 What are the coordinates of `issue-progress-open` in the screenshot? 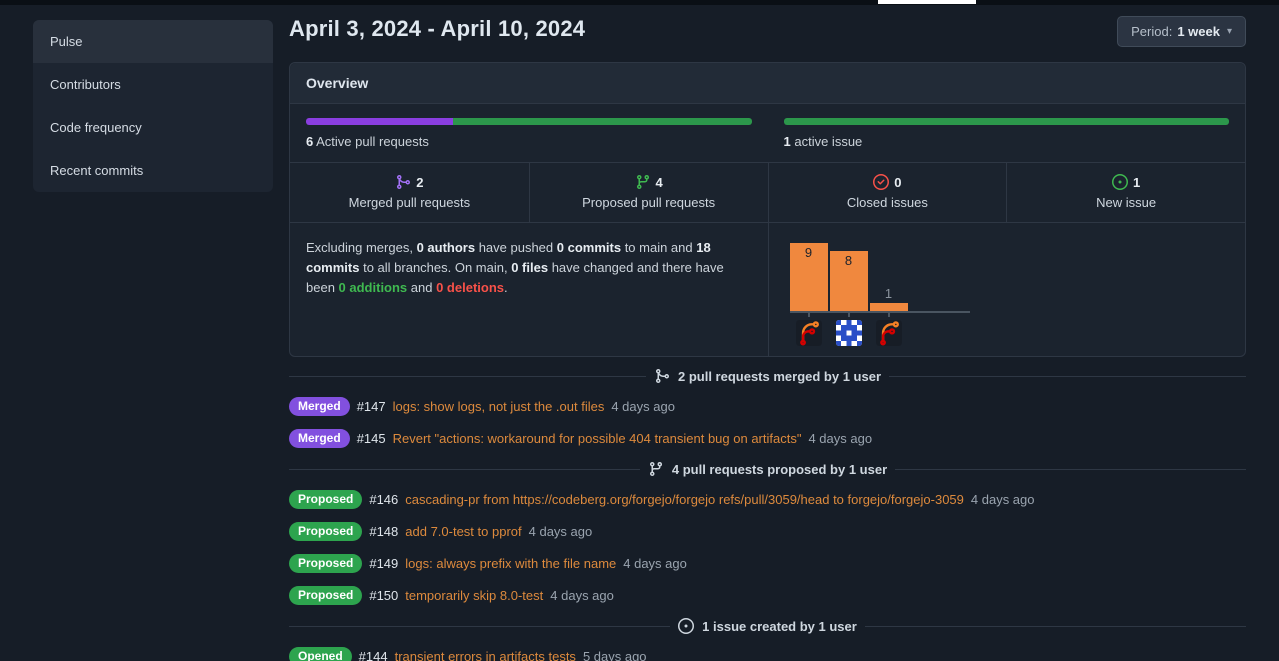 It's located at (1006, 121).